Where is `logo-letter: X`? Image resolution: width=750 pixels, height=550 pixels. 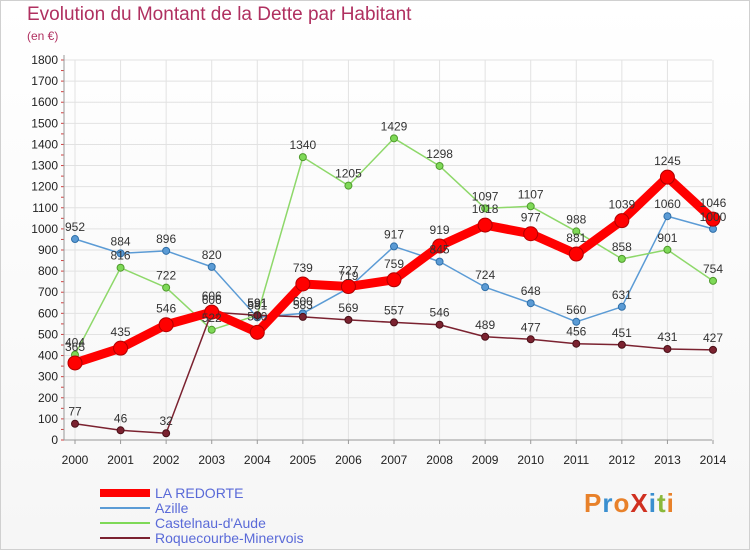 logo-letter: X is located at coordinates (639, 503).